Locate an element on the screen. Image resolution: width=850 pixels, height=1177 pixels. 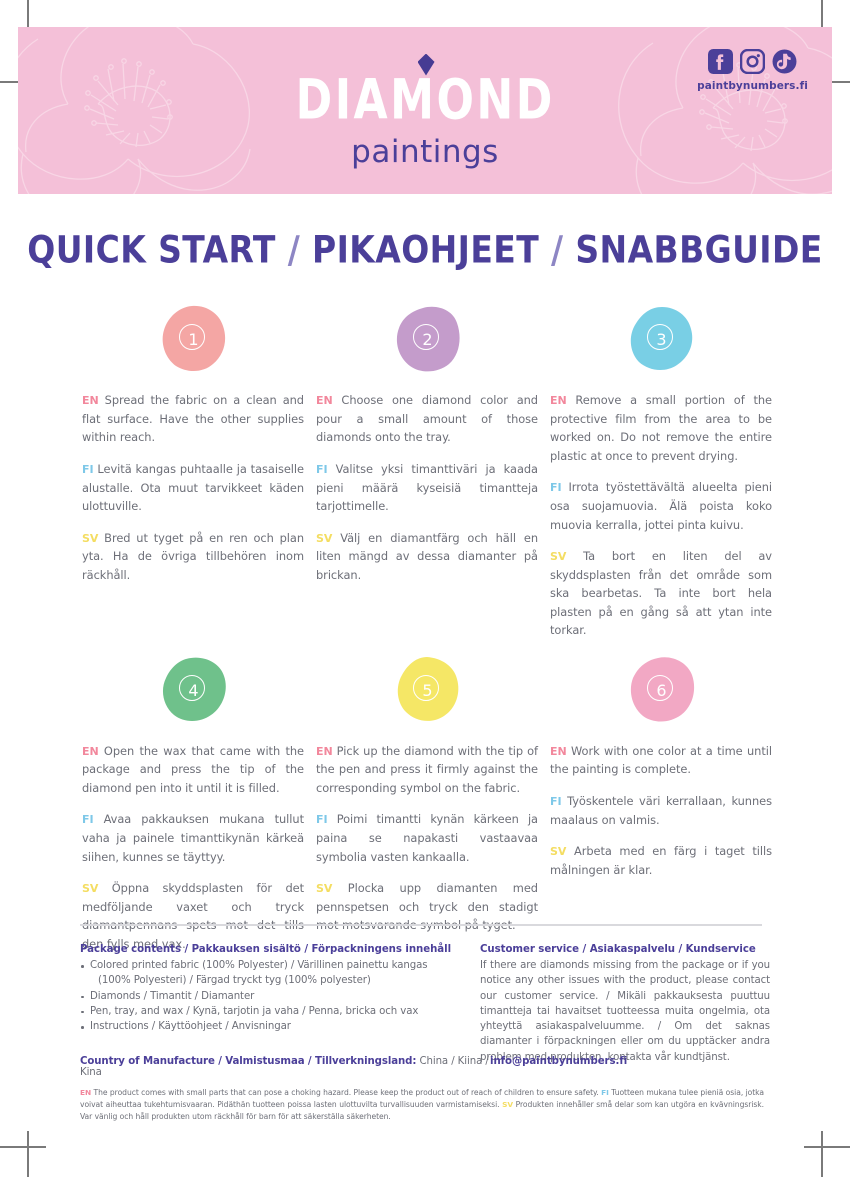
social-links: paintbynumbers.fi is located at coordinates (752, 70).